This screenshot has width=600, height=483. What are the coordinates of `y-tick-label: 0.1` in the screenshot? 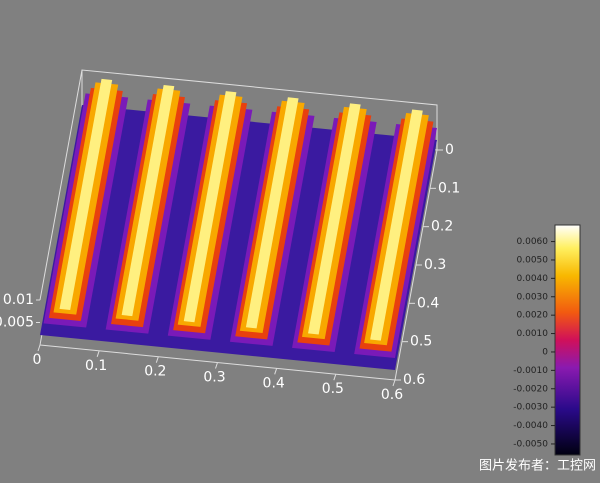 It's located at (449, 188).